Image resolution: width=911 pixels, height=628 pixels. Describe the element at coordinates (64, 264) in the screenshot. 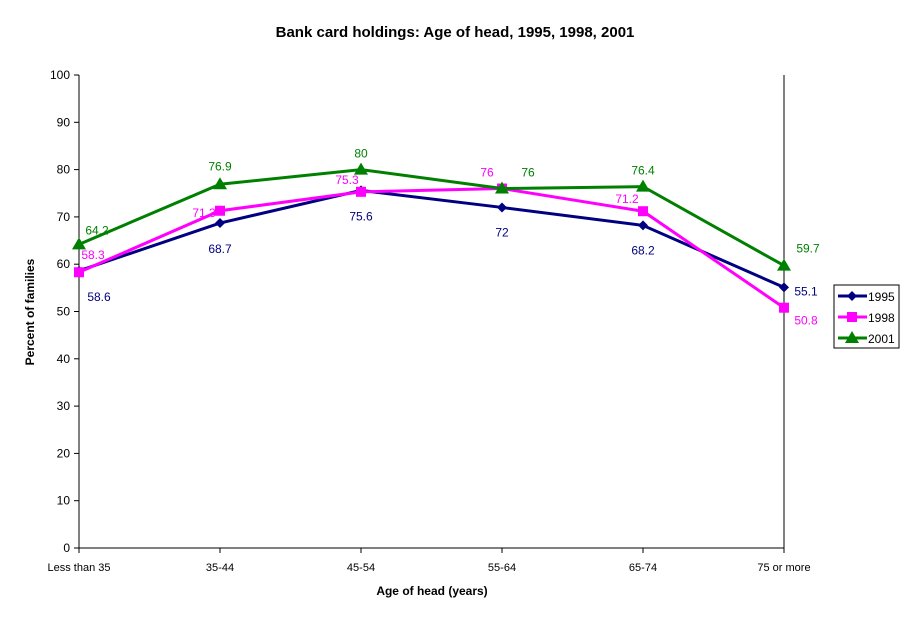

I see `y-tick-label: 60` at that location.